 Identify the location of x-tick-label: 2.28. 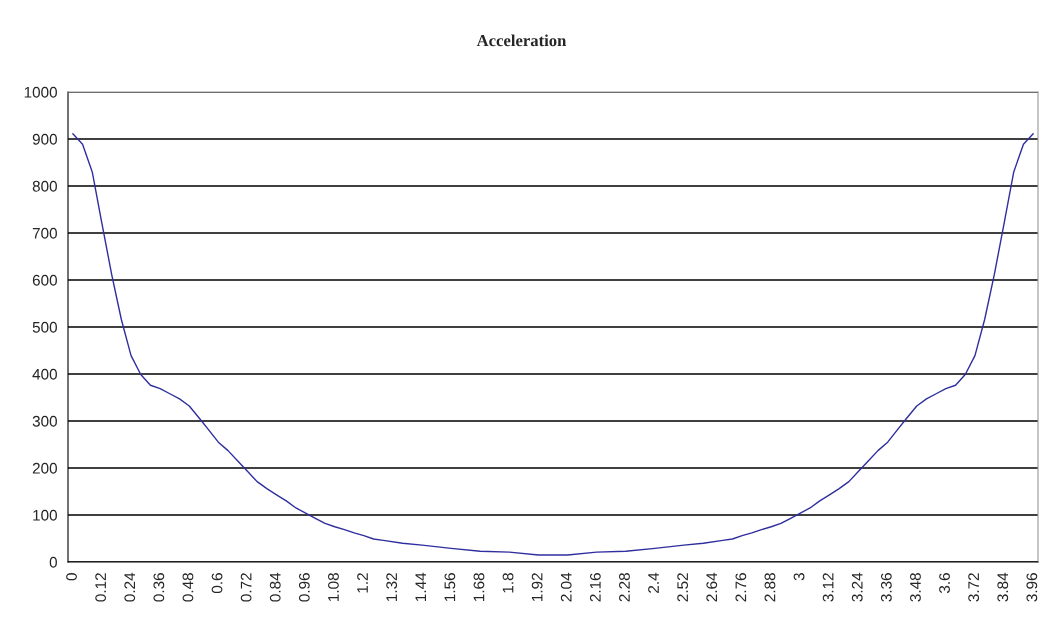
(624, 587).